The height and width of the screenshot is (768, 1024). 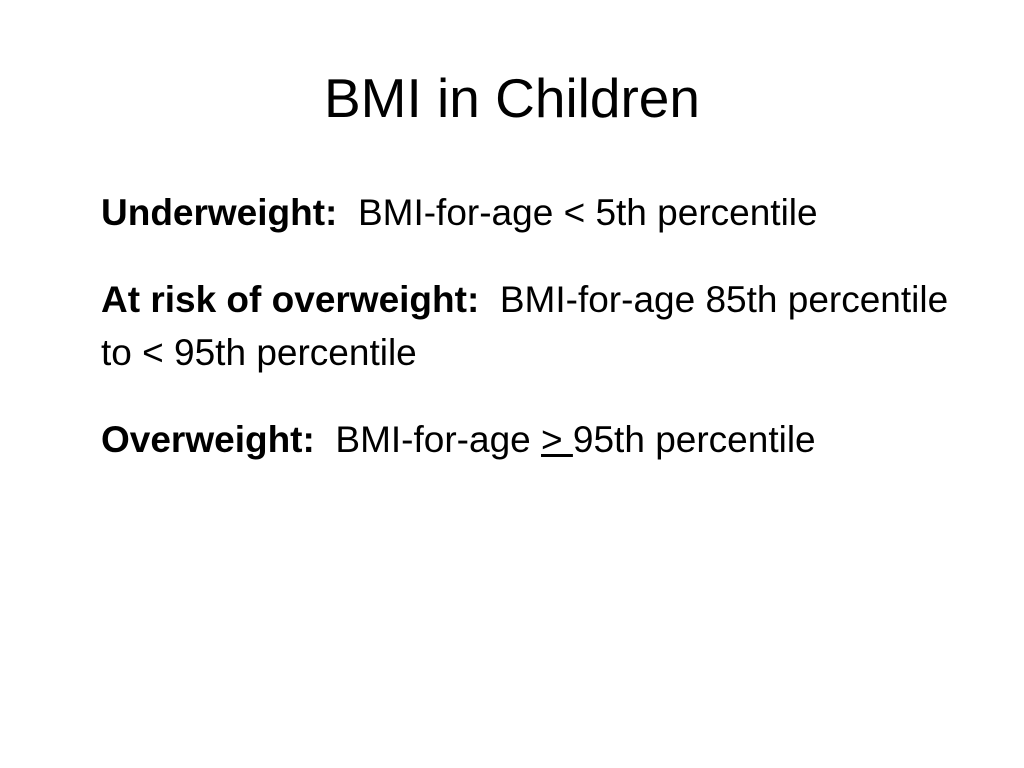 What do you see at coordinates (694, 439) in the screenshot?
I see `definition-overweight-suffix: 95th percentile` at bounding box center [694, 439].